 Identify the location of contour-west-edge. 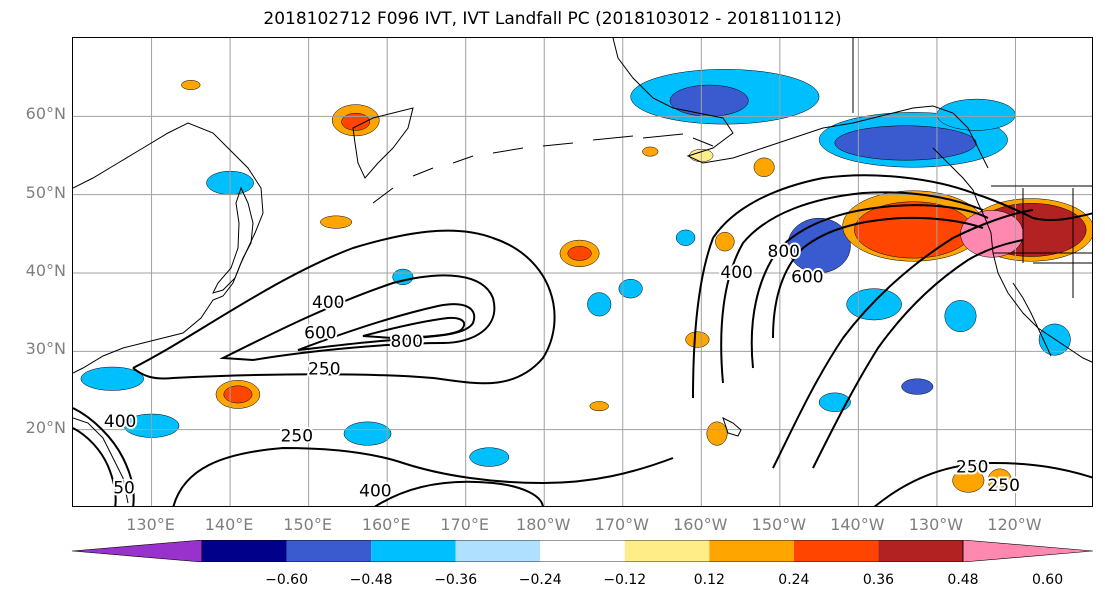
(104, 456).